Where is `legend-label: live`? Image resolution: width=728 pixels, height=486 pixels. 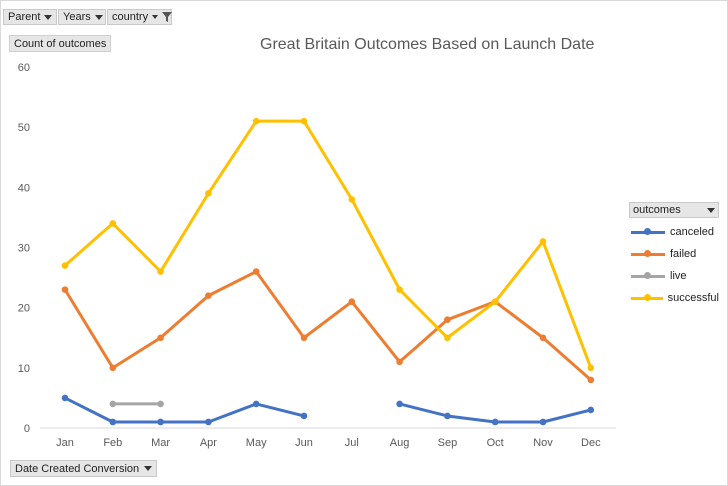 legend-label: live is located at coordinates (678, 276).